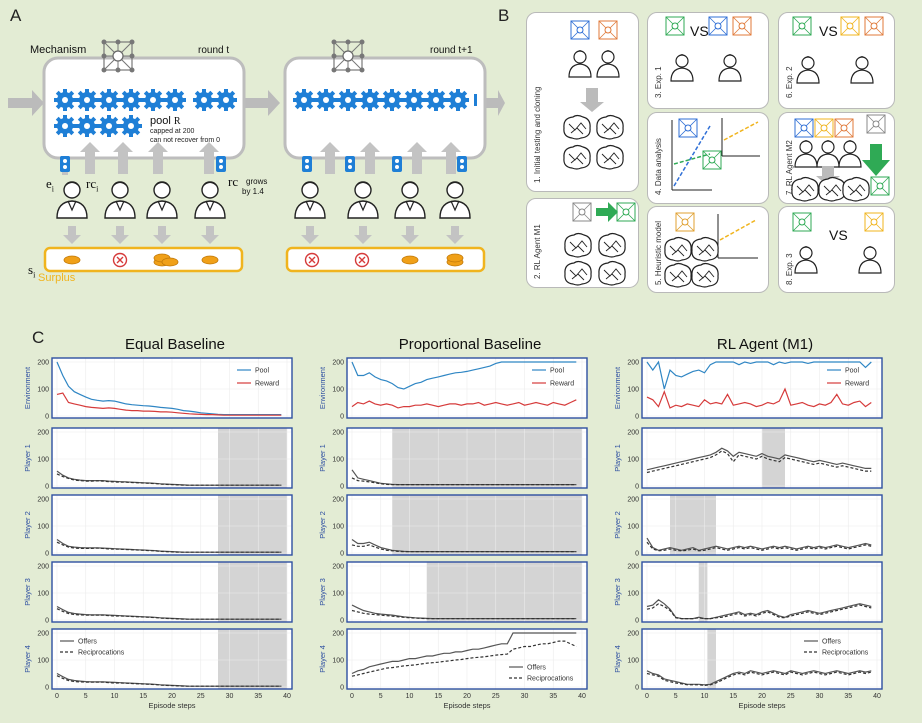 Image resolution: width=922 pixels, height=723 pixels. I want to click on round-t1-label: round t+1, so click(451, 50).